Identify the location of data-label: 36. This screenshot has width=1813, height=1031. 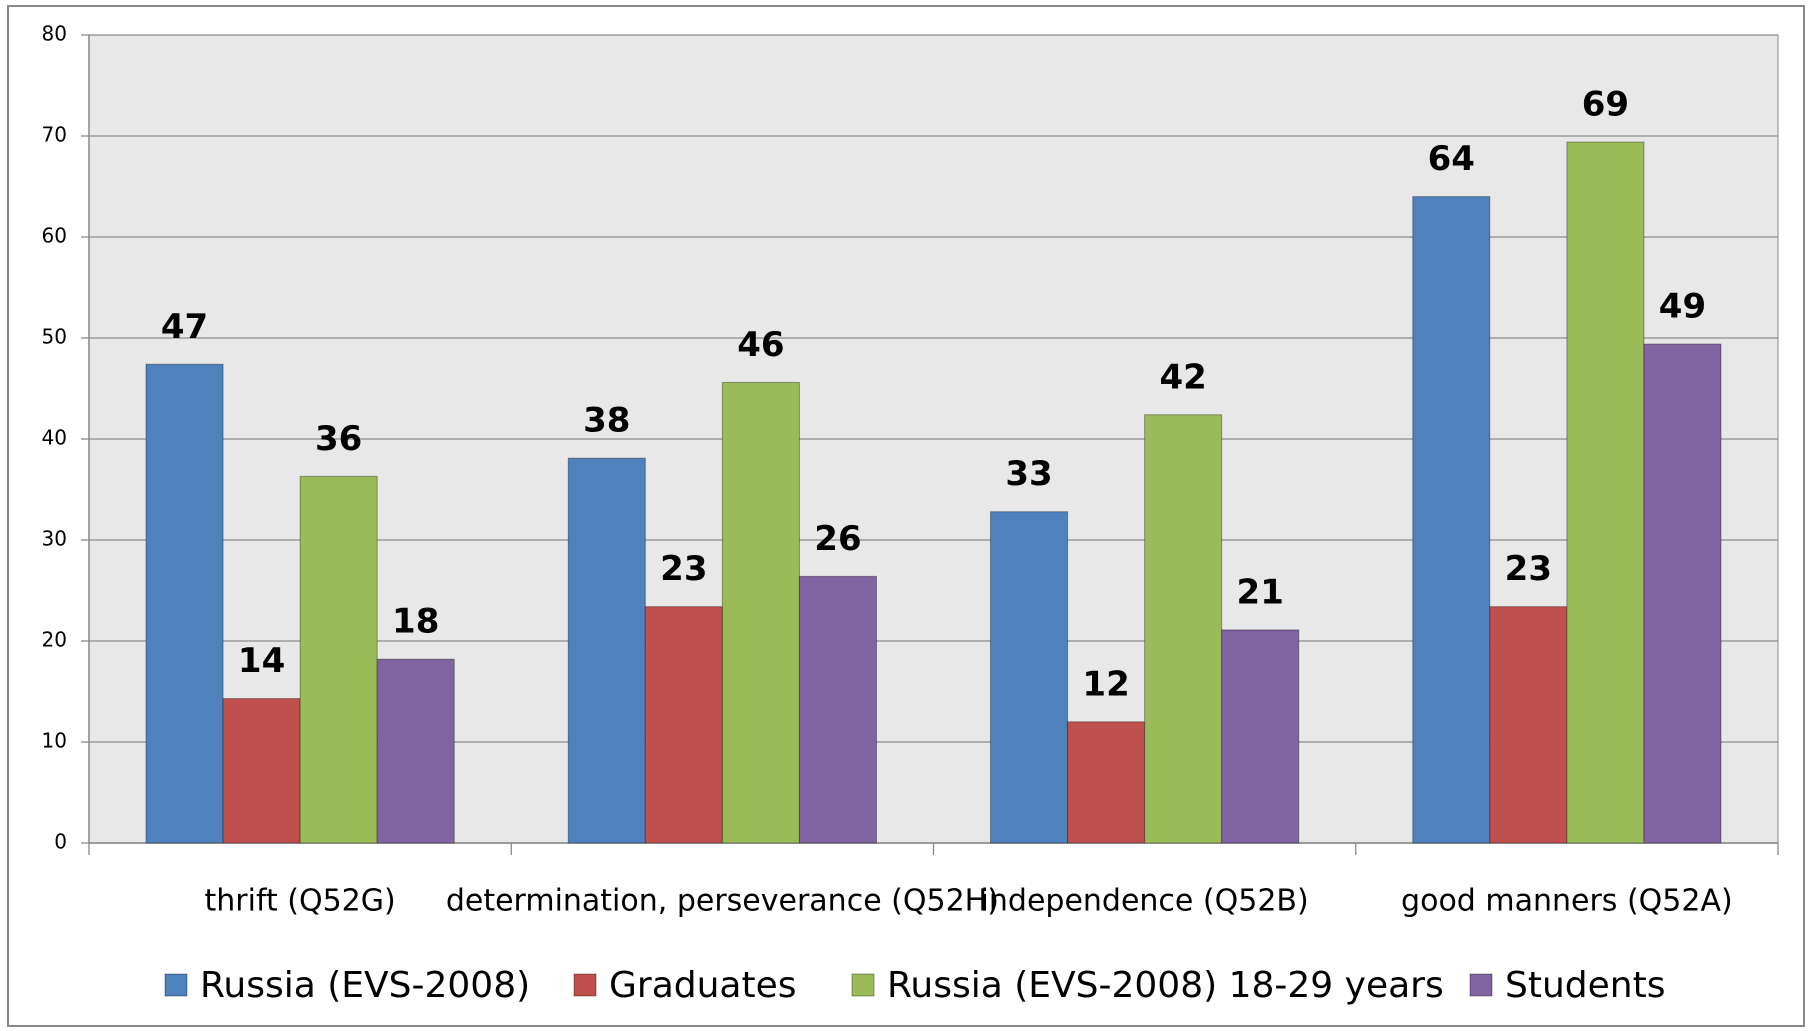
(338, 439).